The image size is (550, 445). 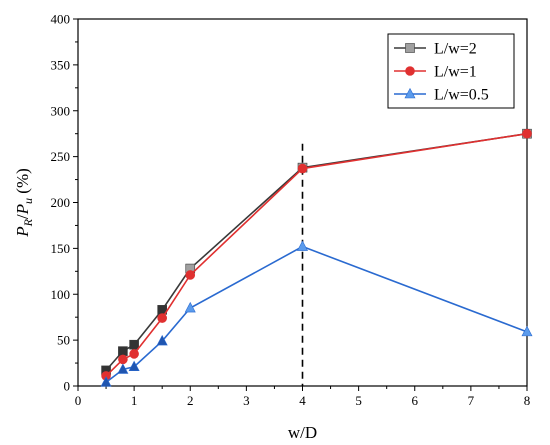 I want to click on y-tick-label: 50, so click(x=63, y=340).